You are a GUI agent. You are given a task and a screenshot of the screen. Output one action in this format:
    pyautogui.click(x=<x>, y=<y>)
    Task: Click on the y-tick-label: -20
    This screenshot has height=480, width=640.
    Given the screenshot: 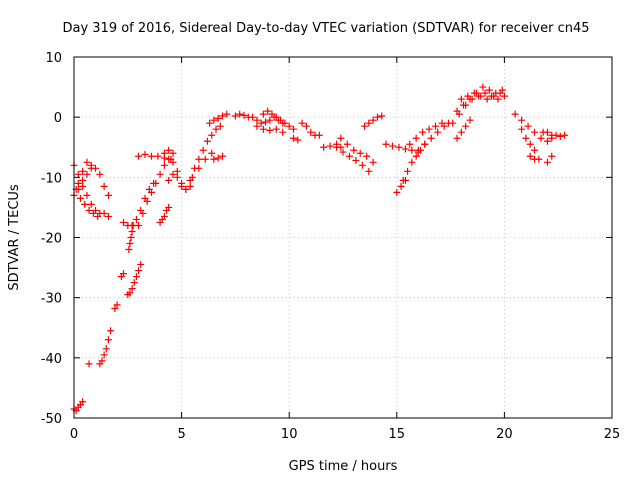 What is the action you would take?
    pyautogui.click(x=51, y=239)
    